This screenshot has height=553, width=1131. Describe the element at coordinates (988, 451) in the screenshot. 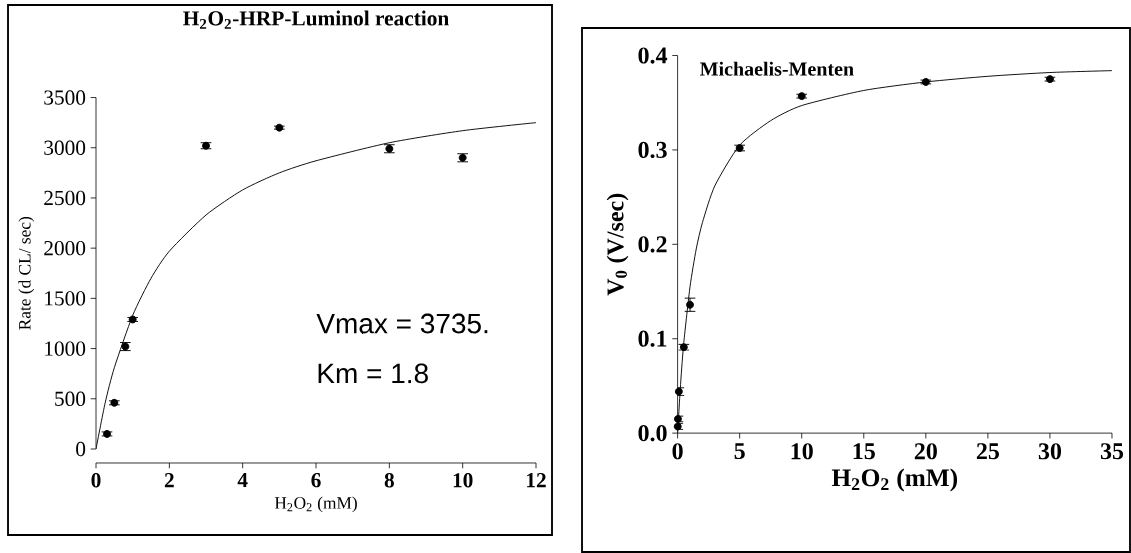

I see `x-tick-label: 25` at that location.